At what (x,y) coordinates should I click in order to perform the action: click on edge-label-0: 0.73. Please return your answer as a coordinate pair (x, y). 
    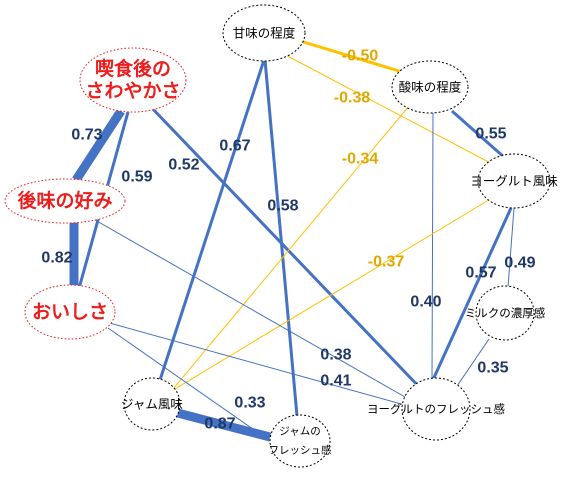
    Looking at the image, I should click on (86, 135).